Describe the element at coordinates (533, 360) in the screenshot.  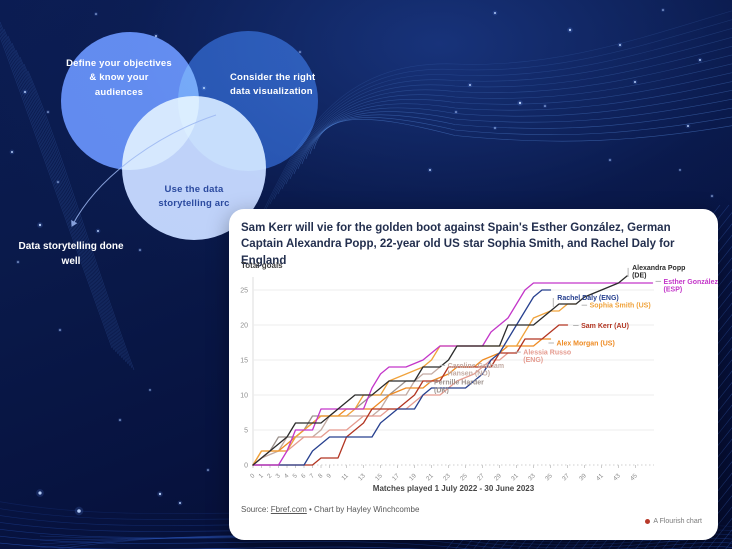
I see `series-label-russo-2: (ENG)` at that location.